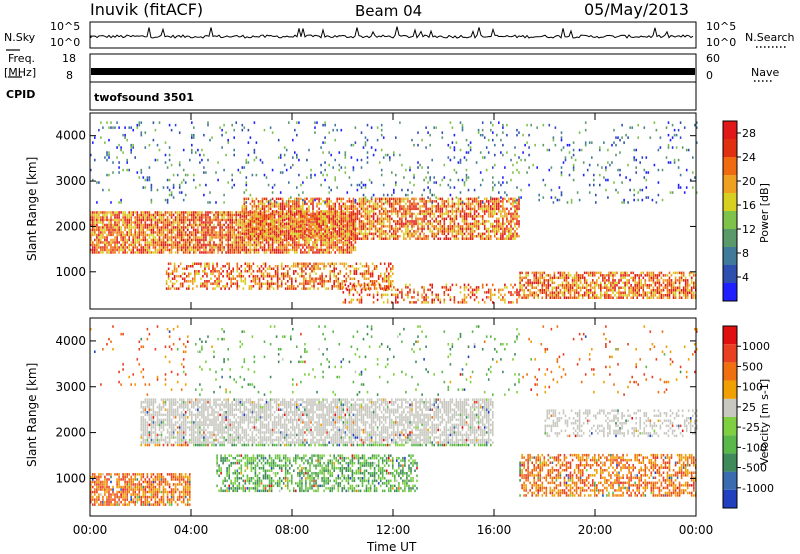 The height and width of the screenshot is (554, 800). I want to click on colorbar-power-label-0: 4, so click(745, 277).